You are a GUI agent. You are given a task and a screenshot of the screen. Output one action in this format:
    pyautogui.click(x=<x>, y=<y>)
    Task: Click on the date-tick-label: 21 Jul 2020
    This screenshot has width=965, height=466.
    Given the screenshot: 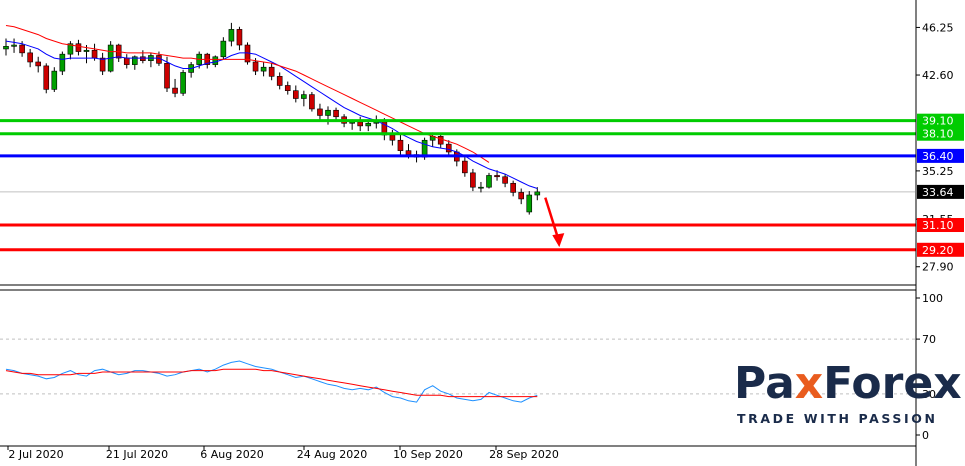 What is the action you would take?
    pyautogui.click(x=137, y=454)
    